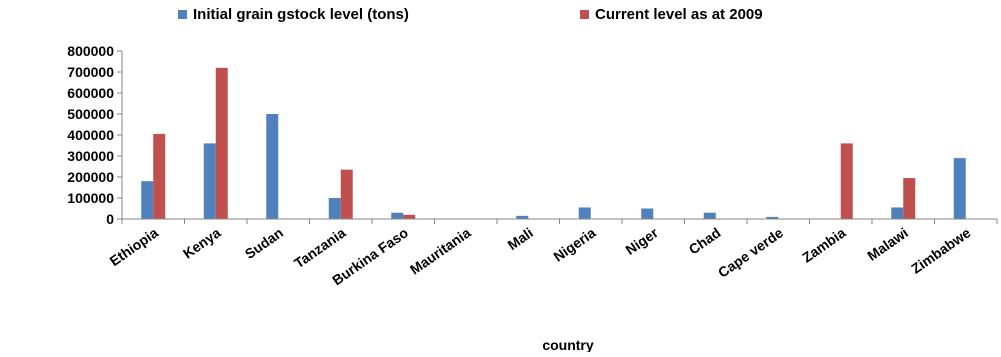  I want to click on bar-initial-niger, so click(647, 214).